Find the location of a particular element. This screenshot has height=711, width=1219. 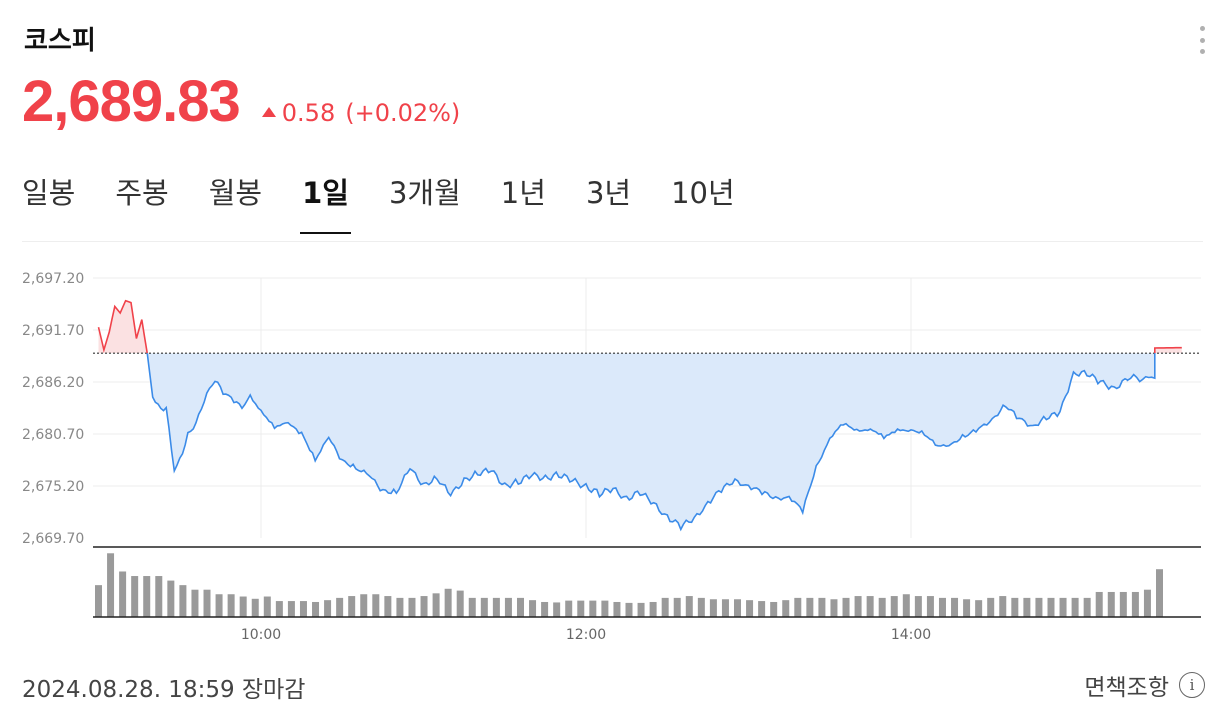

y-tick-label: 2,669.70 is located at coordinates (53, 539).